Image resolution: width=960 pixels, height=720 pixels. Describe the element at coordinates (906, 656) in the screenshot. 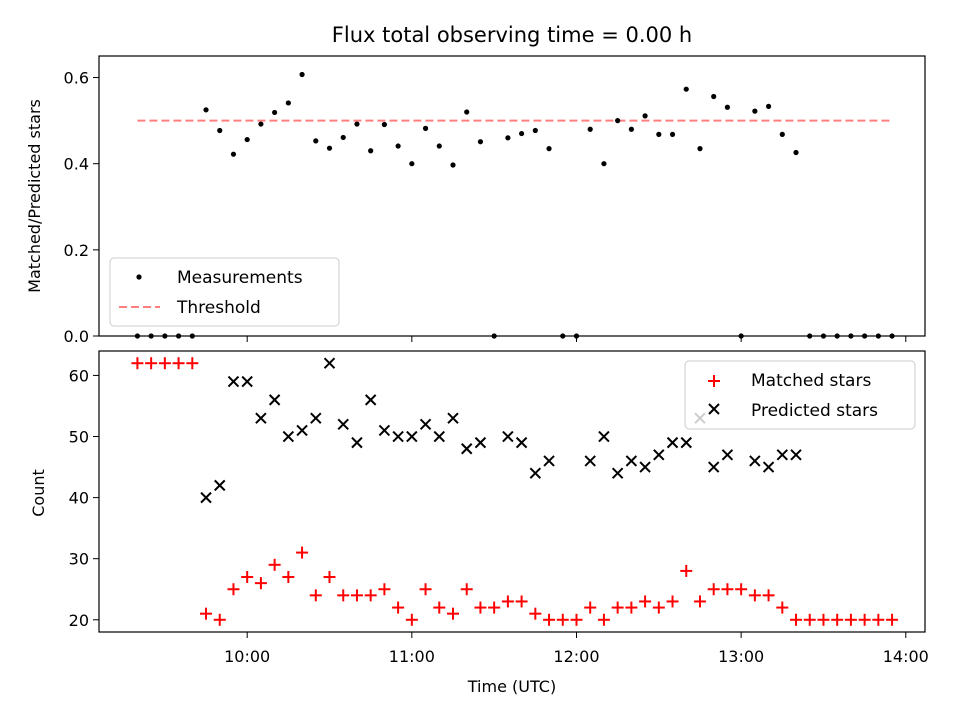

I see `x-tick-label: 14:00` at that location.